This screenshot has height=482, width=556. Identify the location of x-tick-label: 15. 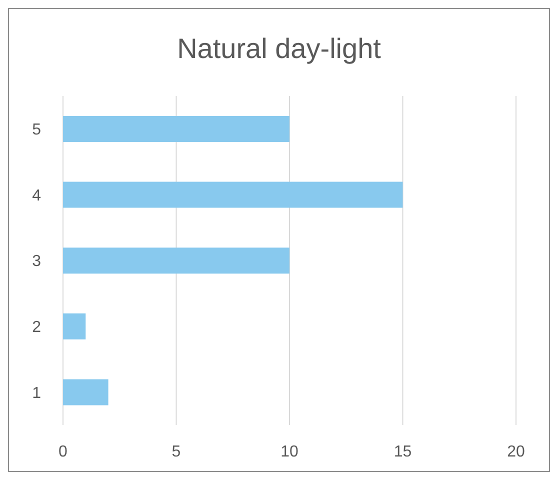
(403, 451).